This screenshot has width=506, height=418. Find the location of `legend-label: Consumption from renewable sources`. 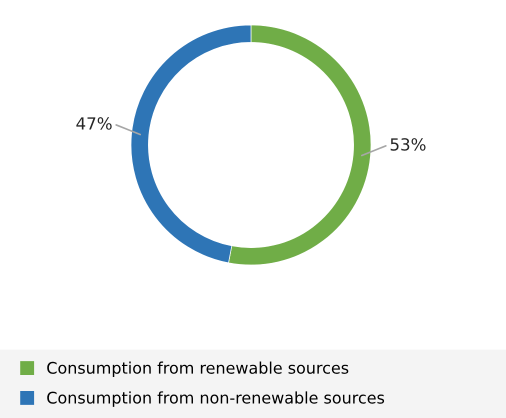

legend-label: Consumption from renewable sources is located at coordinates (197, 369).